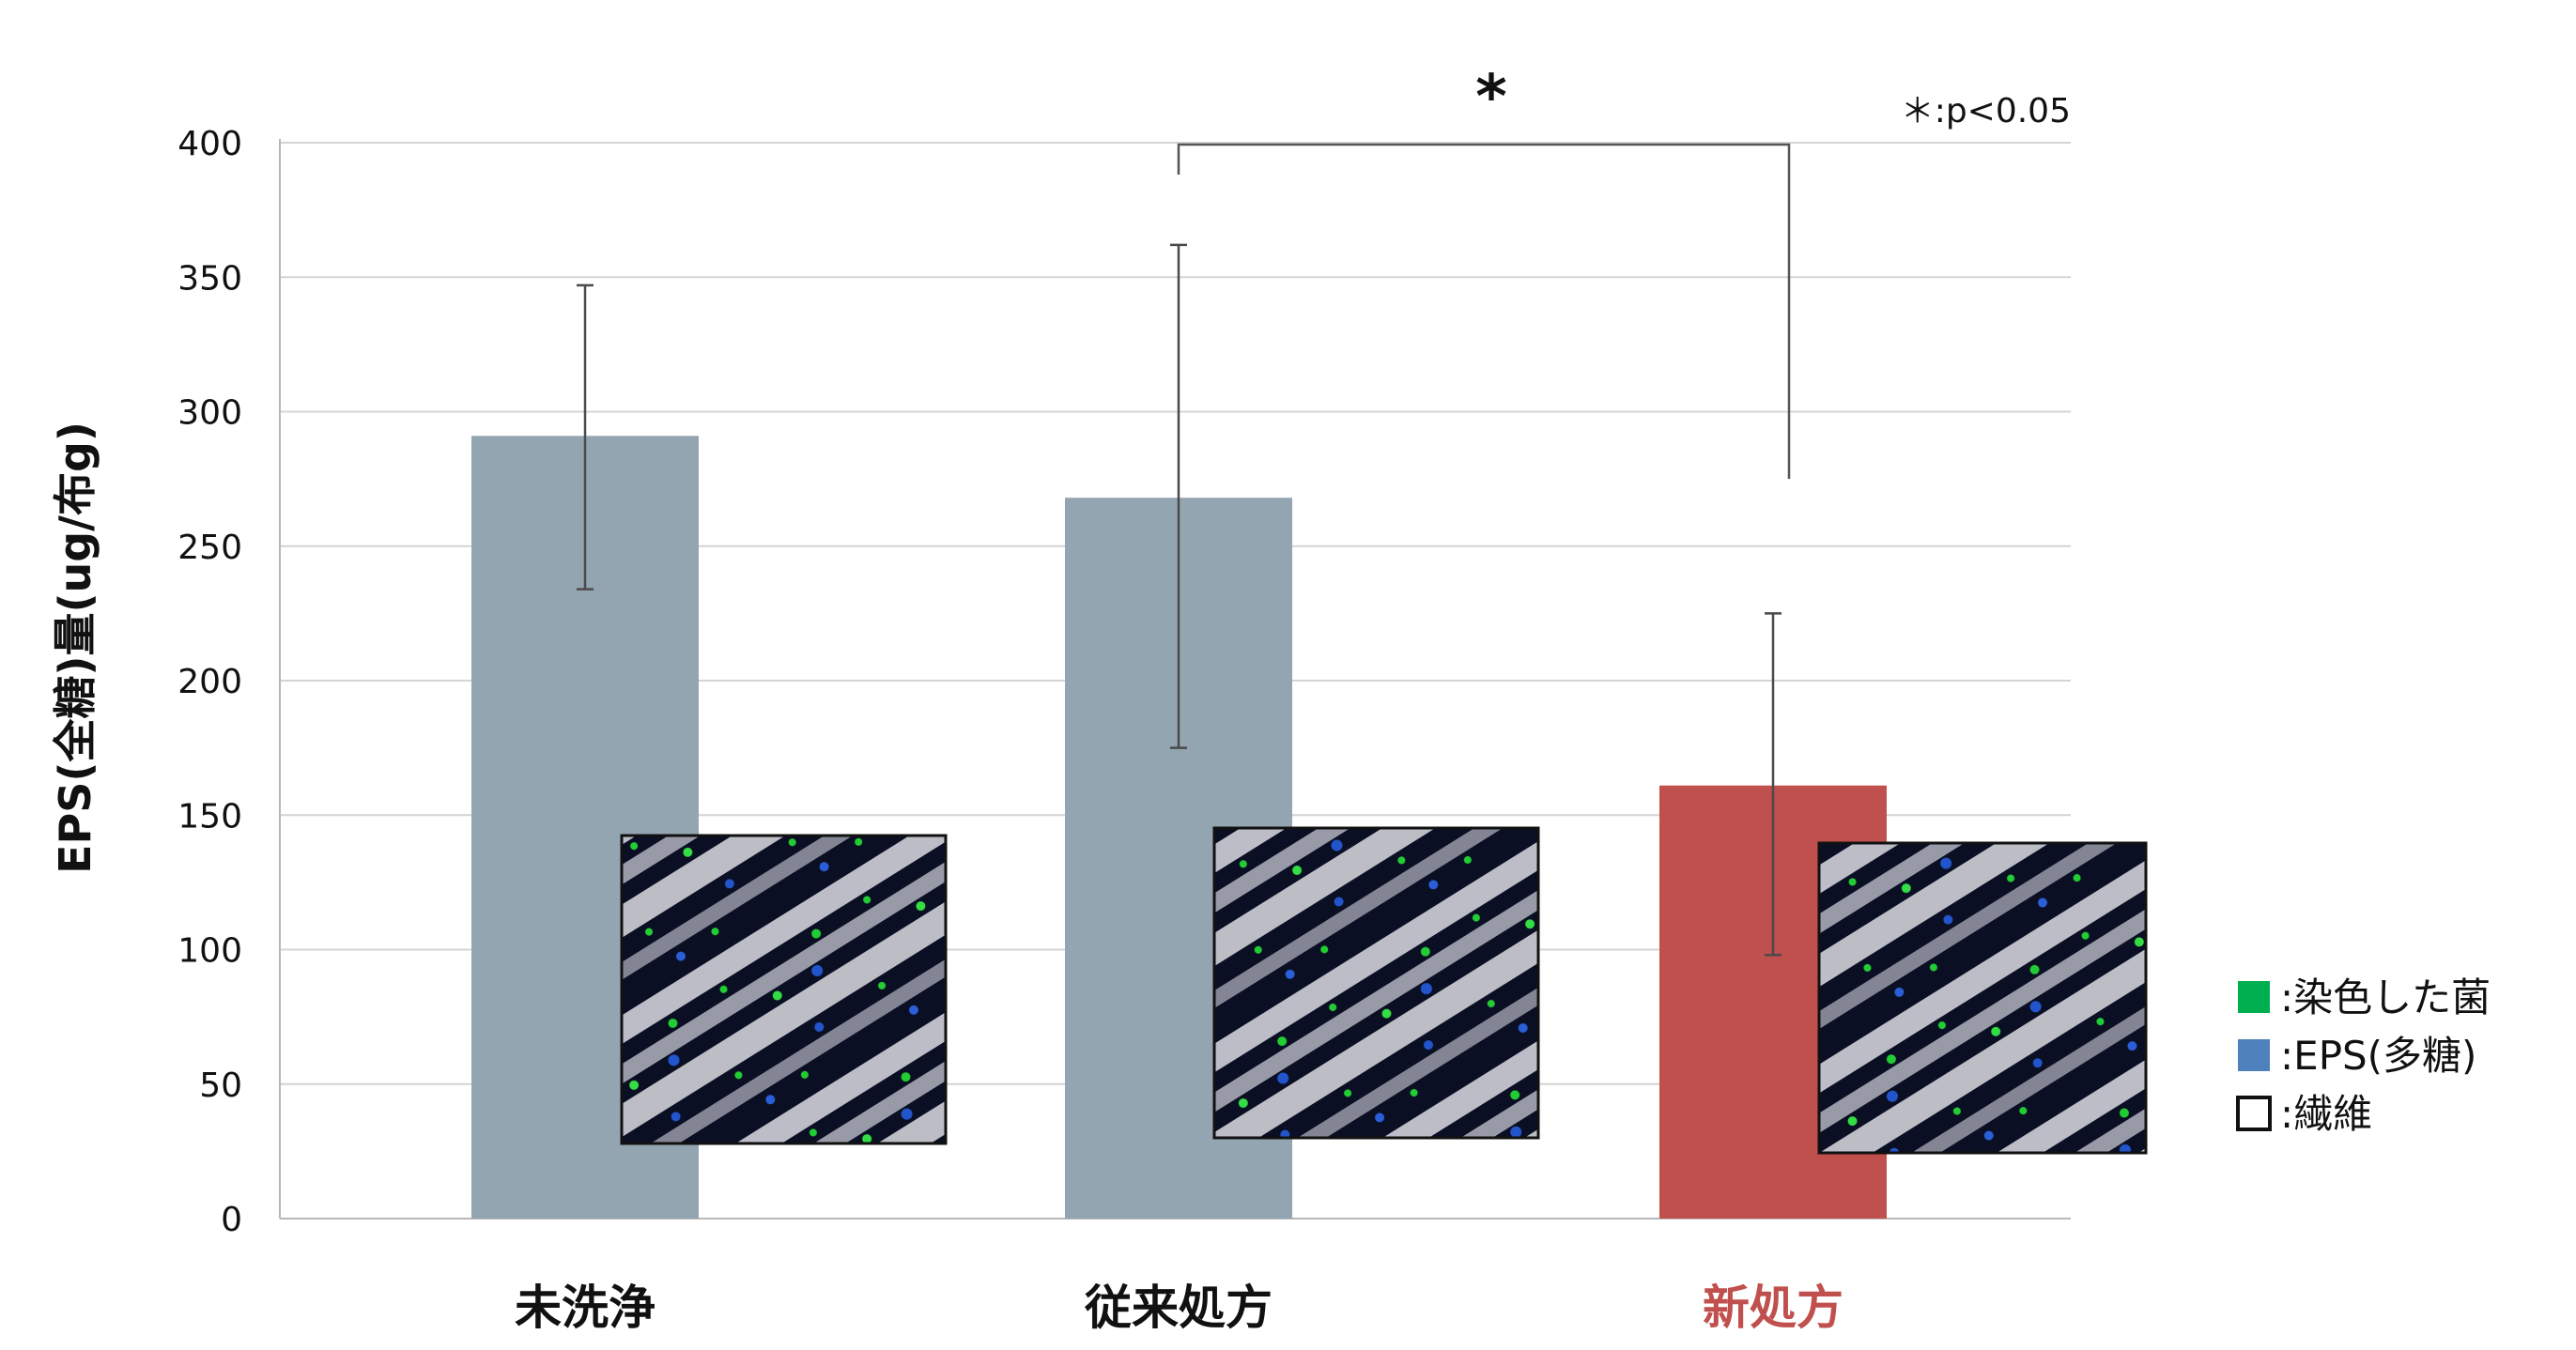 The height and width of the screenshot is (1350, 2576). What do you see at coordinates (209, 816) in the screenshot?
I see `y-tick-label: 150` at bounding box center [209, 816].